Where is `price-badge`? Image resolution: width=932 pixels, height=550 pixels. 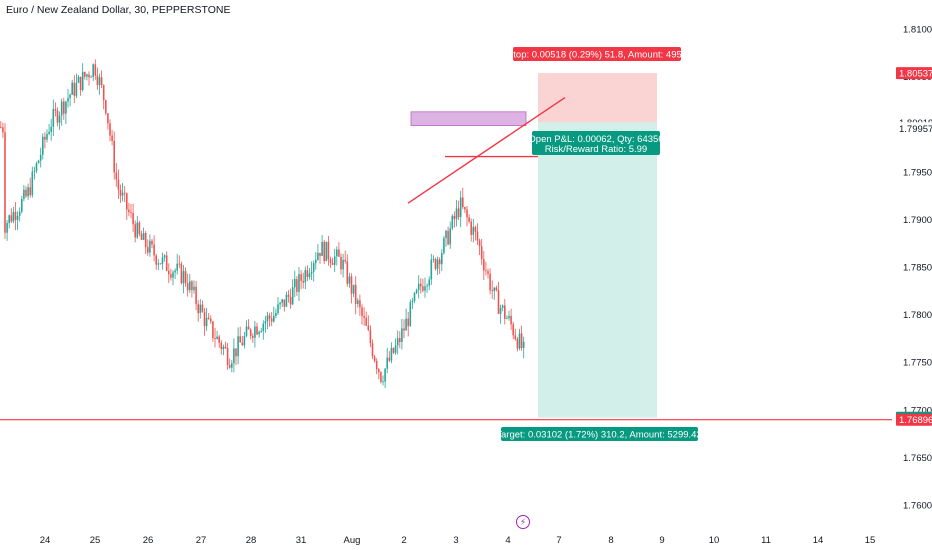
price-badge is located at coordinates (914, 128).